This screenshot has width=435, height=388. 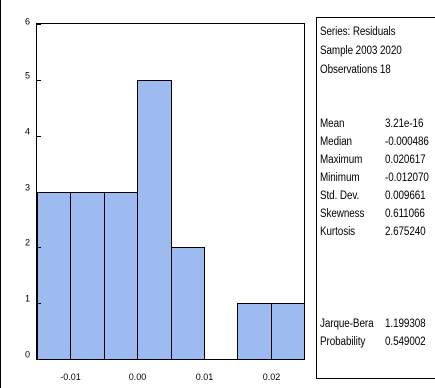 What do you see at coordinates (27, 243) in the screenshot?
I see `y-tick-label: 2` at bounding box center [27, 243].